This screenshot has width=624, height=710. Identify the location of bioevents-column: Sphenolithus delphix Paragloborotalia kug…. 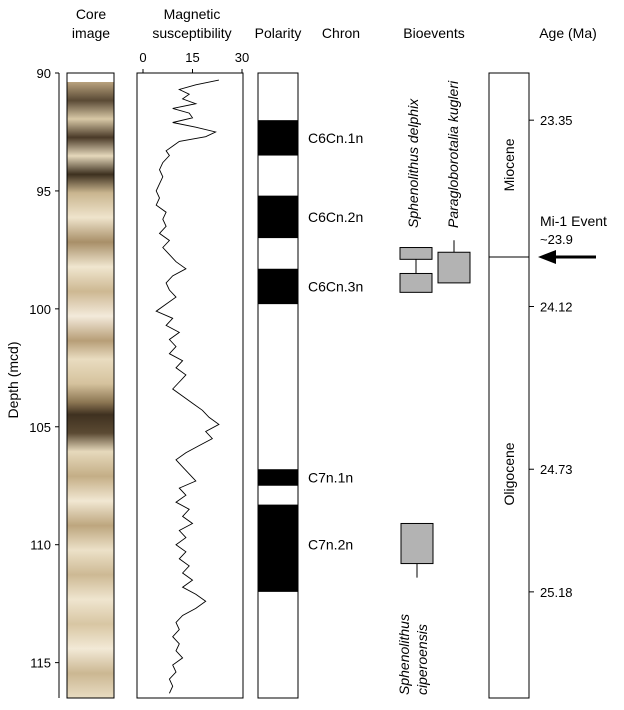
(433, 387).